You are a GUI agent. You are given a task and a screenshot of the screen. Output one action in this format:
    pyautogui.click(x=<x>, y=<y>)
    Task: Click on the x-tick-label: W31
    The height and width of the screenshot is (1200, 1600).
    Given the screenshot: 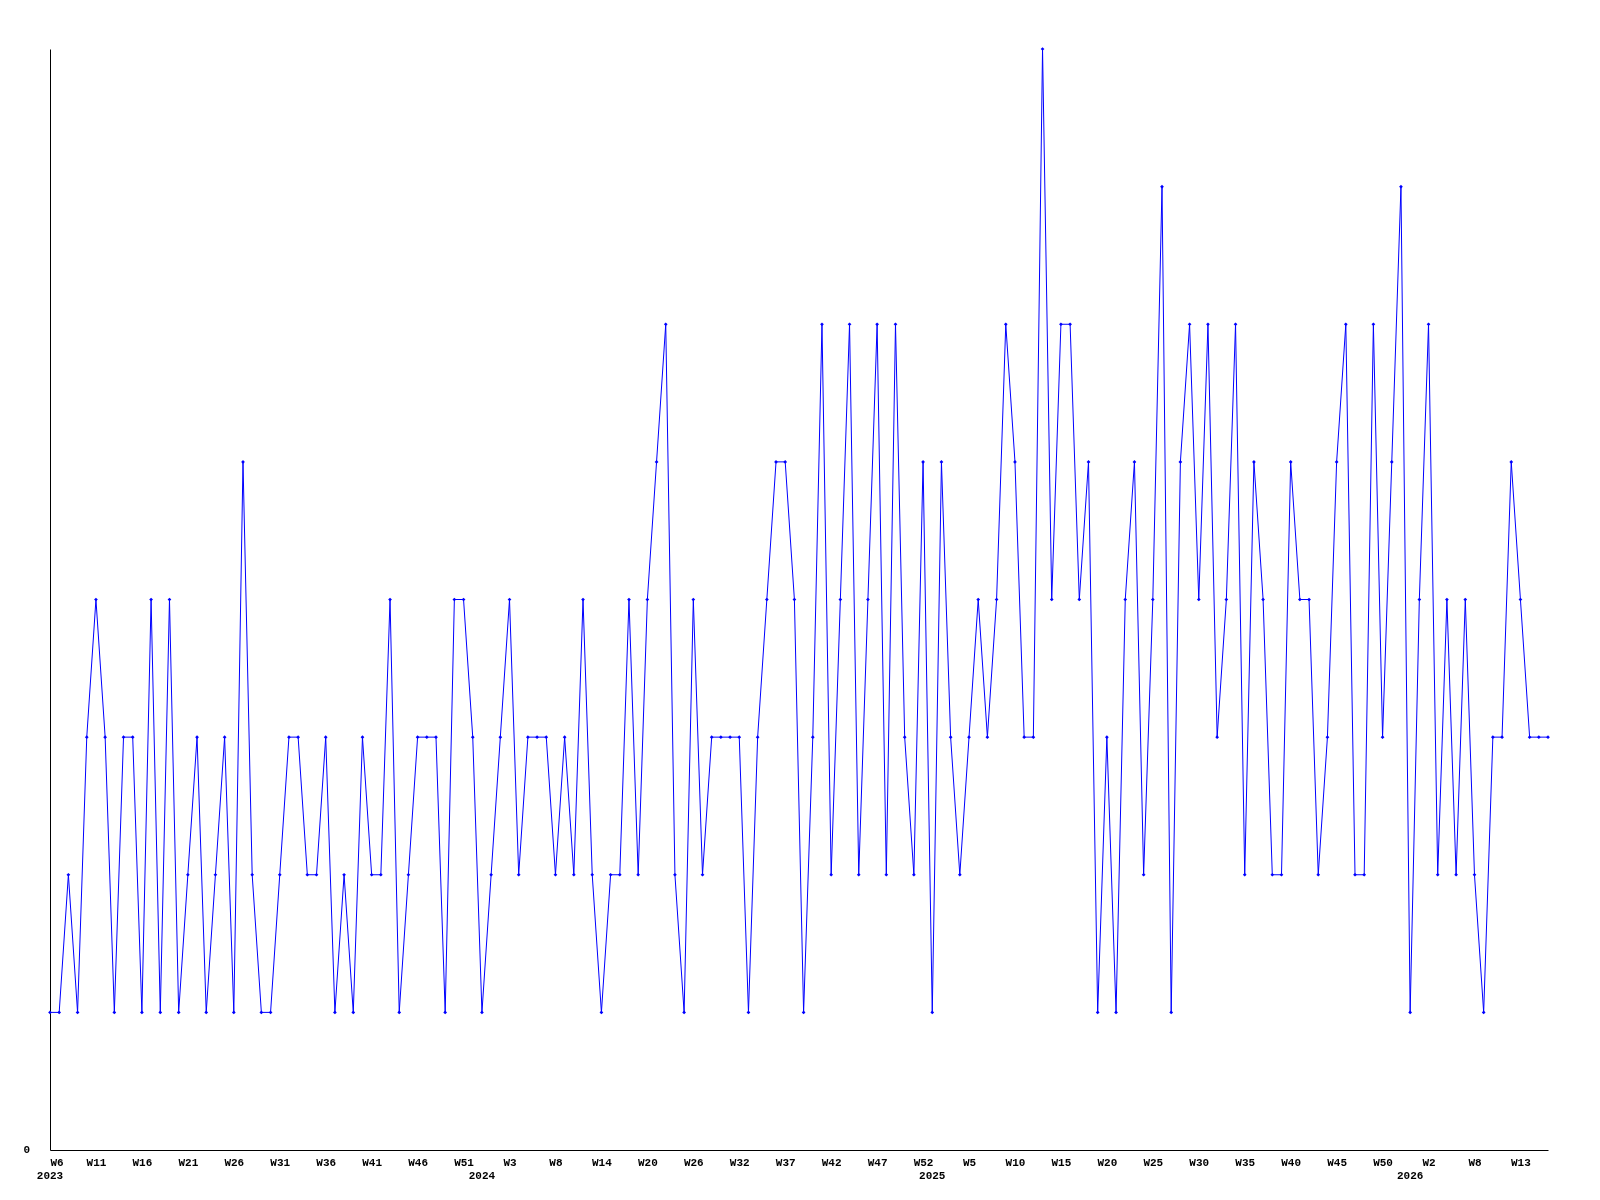 What is the action you would take?
    pyautogui.click(x=280, y=1162)
    